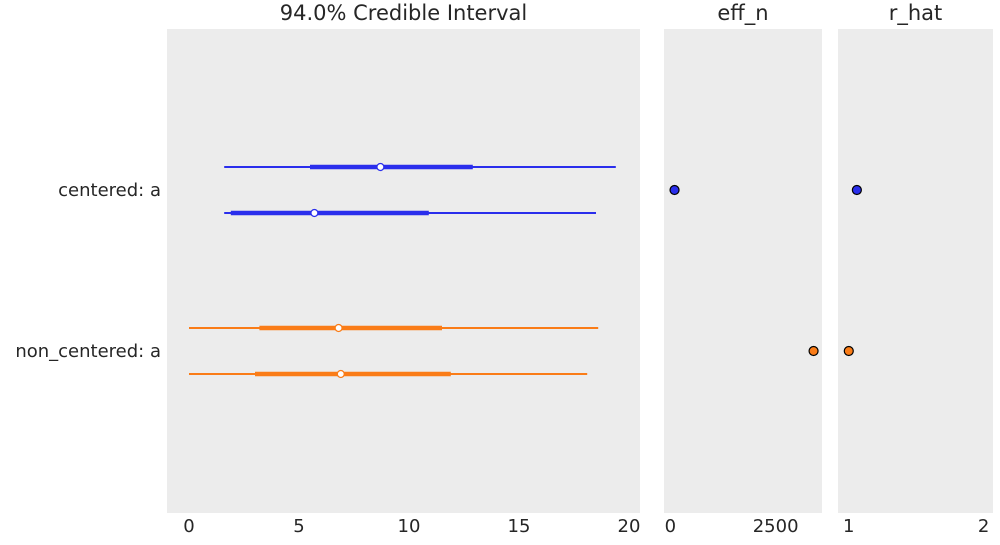  Describe the element at coordinates (188, 526) in the screenshot. I see `x-tick-label-0-0: 0` at that location.